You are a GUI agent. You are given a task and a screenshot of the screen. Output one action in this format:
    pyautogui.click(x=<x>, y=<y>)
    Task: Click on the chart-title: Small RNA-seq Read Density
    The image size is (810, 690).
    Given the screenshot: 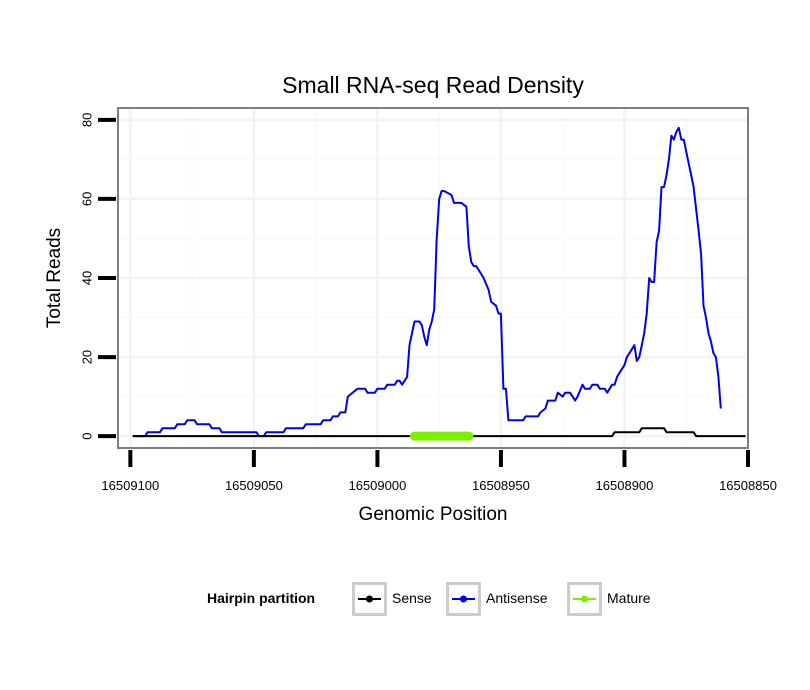 What is the action you would take?
    pyautogui.click(x=433, y=85)
    